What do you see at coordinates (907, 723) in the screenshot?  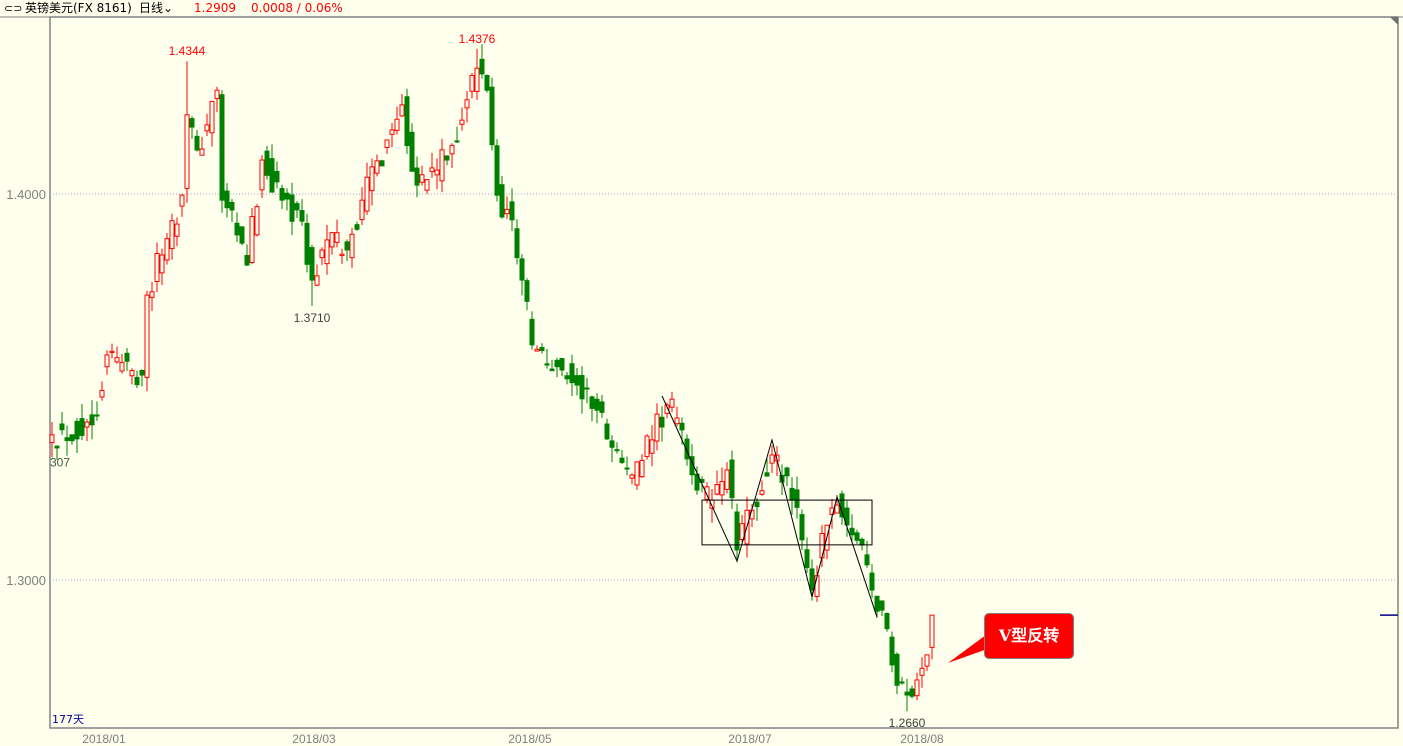 I see `price-extreme-label: 1.2660` at bounding box center [907, 723].